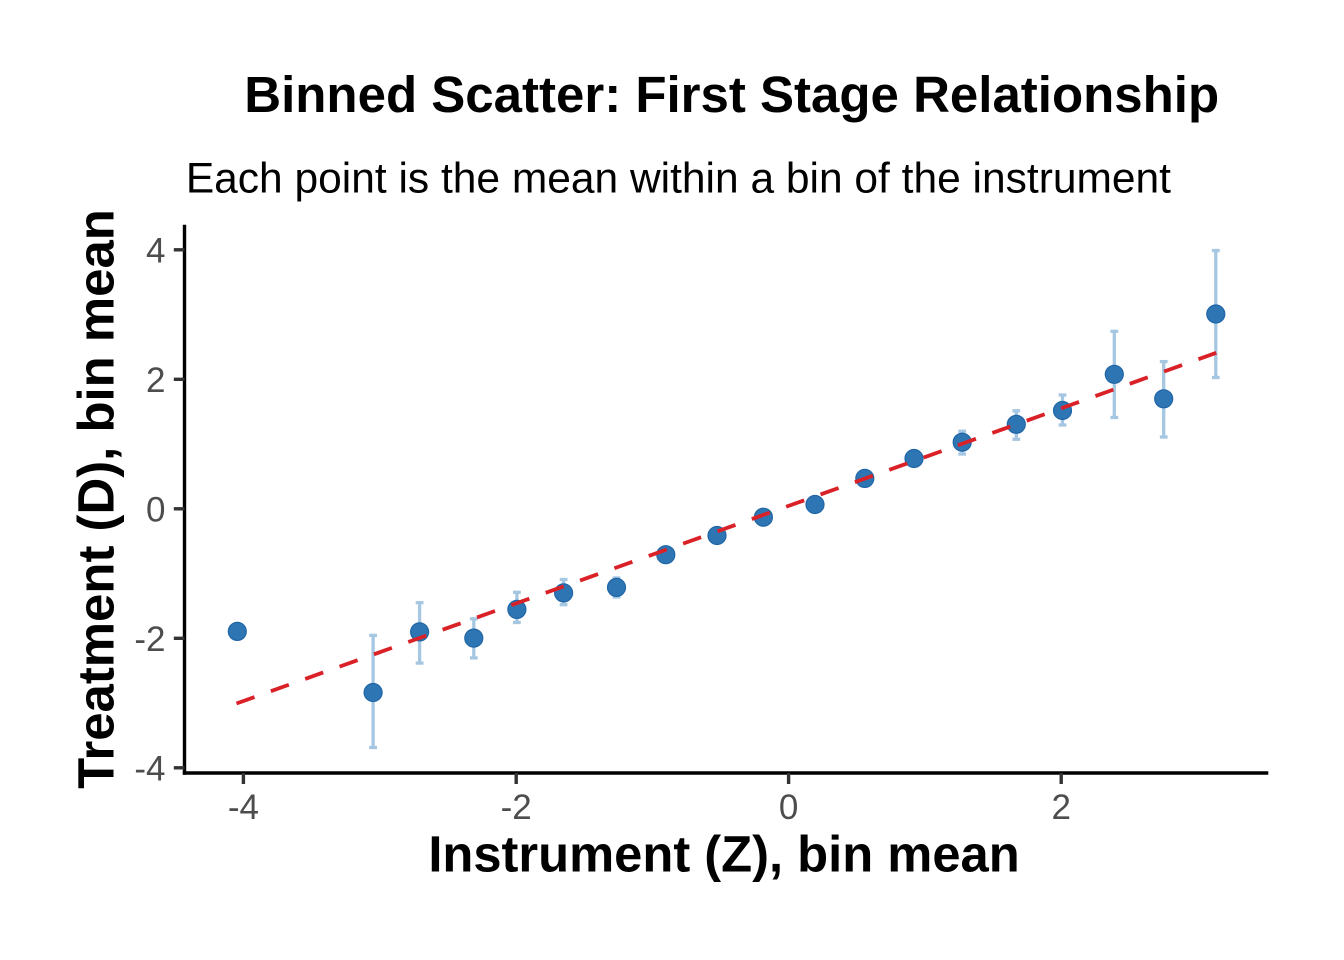  I want to click on svg-text:Binned Scatter: First Stage Re: Binned Scatter: First Stage Relationship, so click(731, 94).